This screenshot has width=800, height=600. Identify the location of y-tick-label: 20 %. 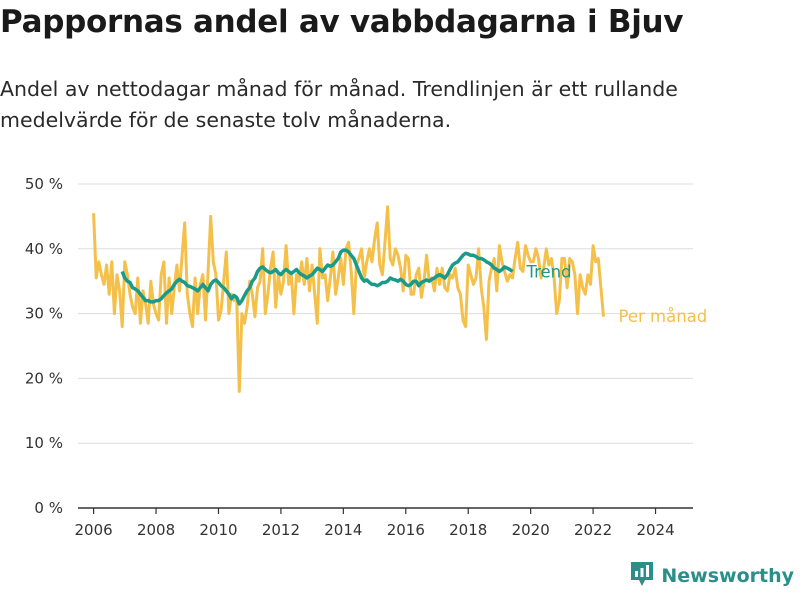
(44, 378).